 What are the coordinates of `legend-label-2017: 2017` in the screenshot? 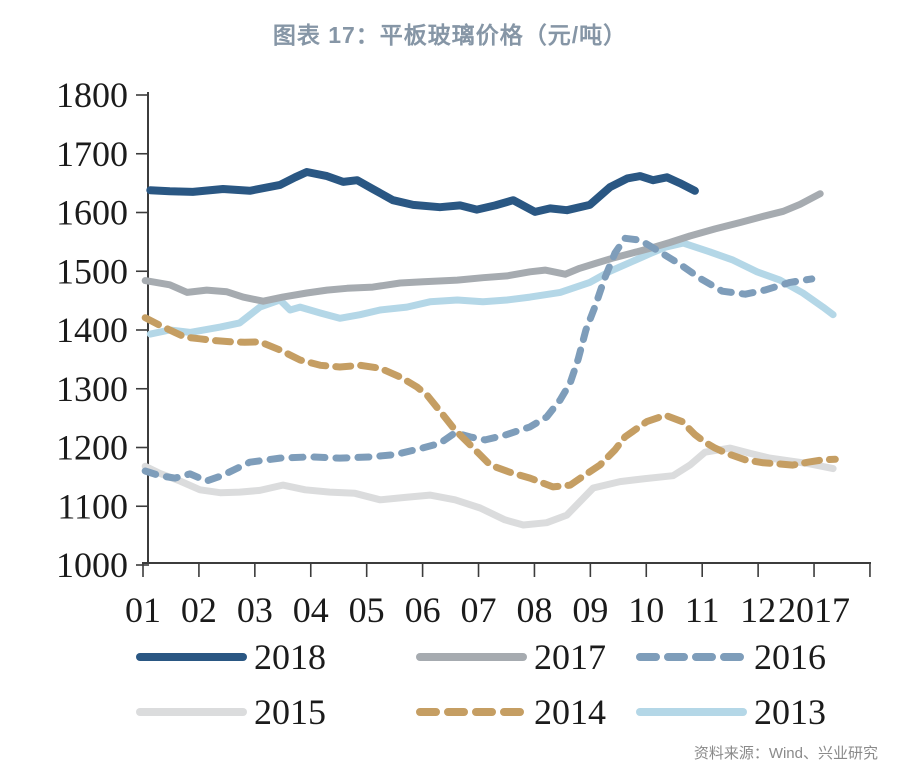 It's located at (570, 657).